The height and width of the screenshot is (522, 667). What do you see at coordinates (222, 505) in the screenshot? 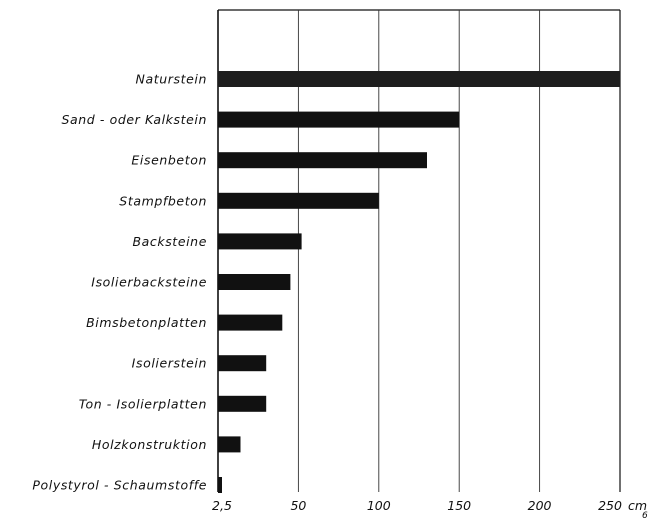
I see `x-tick-label: 2,5` at bounding box center [222, 505].